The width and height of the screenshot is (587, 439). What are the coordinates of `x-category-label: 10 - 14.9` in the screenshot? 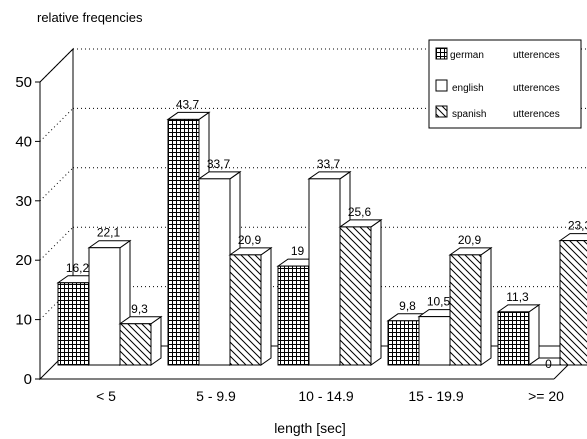 It's located at (325, 396).